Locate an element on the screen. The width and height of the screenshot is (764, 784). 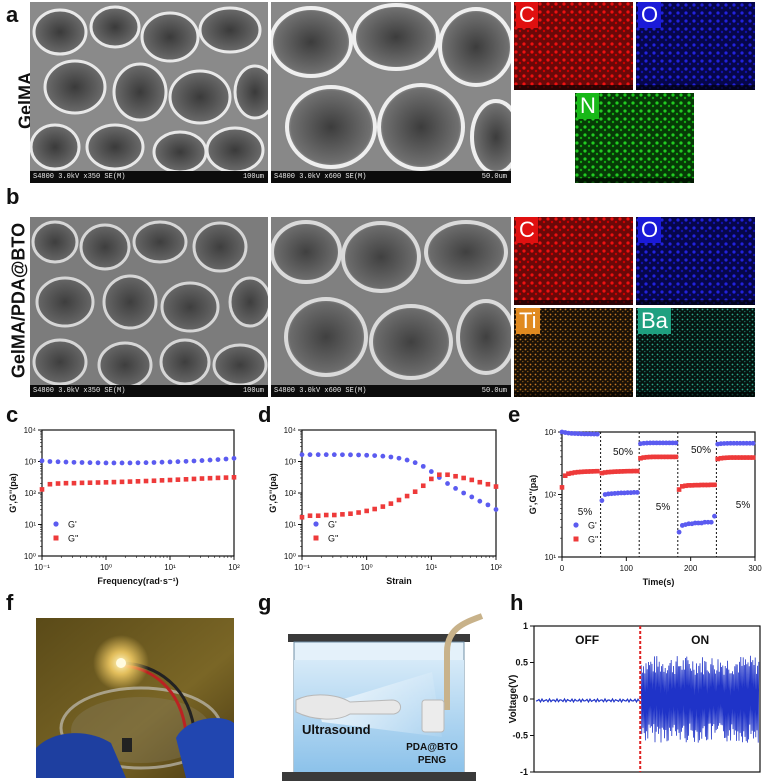
panel-label-b: b is located at coordinates (13, 196).